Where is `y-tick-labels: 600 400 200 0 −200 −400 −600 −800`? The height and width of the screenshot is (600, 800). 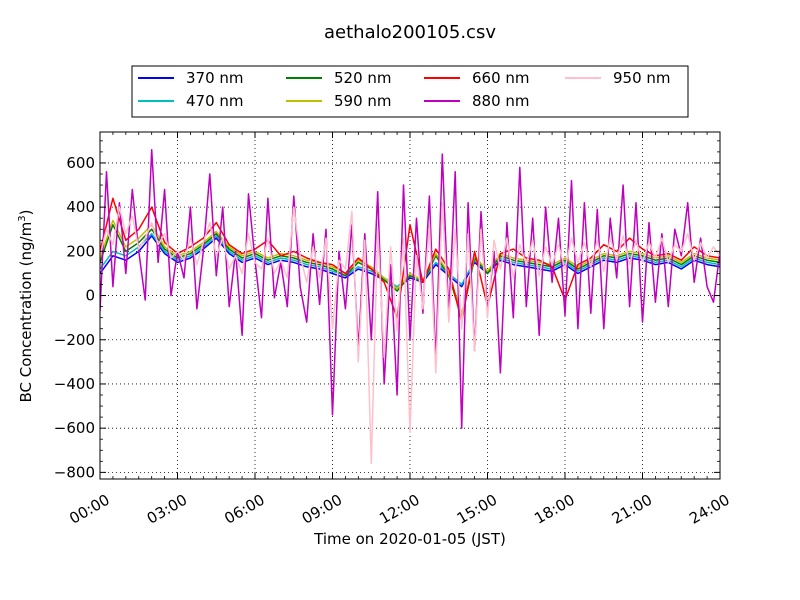 y-tick-labels: 600 400 200 0 −200 −400 −600 −800 is located at coordinates (74, 317).